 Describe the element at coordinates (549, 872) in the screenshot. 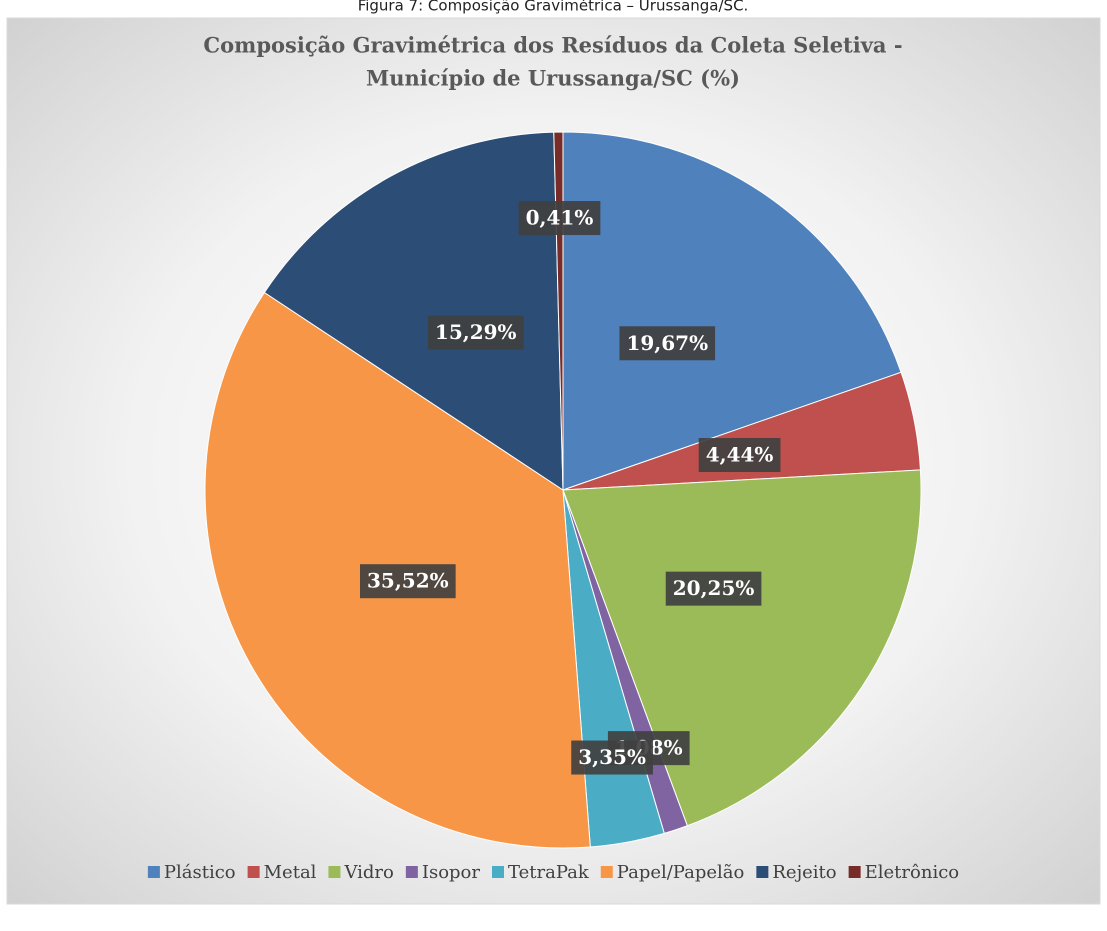

I see `legend-label: TetraPak` at that location.